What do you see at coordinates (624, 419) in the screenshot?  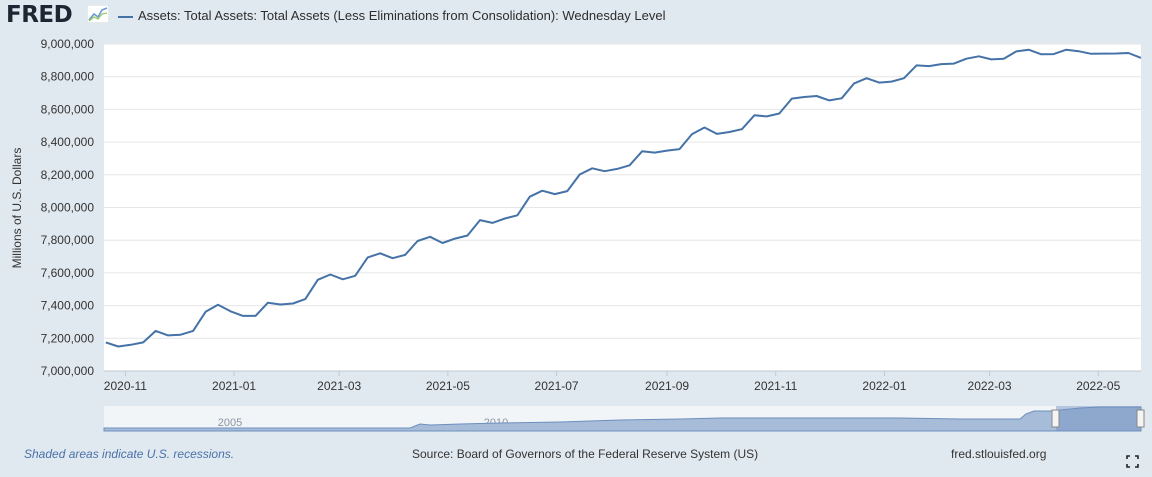 I see `navigator: 2005201020152020` at bounding box center [624, 419].